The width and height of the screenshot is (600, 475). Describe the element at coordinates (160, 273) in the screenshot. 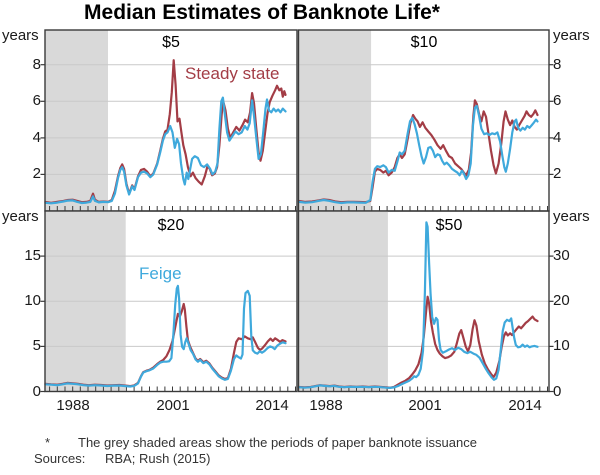

I see `series-label-feige: Feige` at that location.